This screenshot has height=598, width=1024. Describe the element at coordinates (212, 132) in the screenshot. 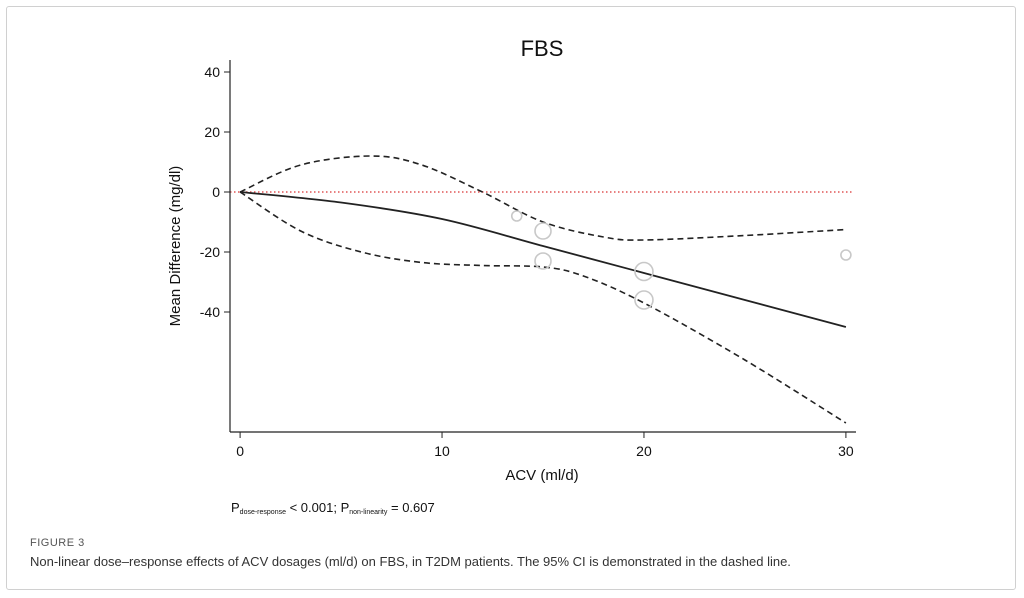

I see `y-tick-label: 20` at that location.